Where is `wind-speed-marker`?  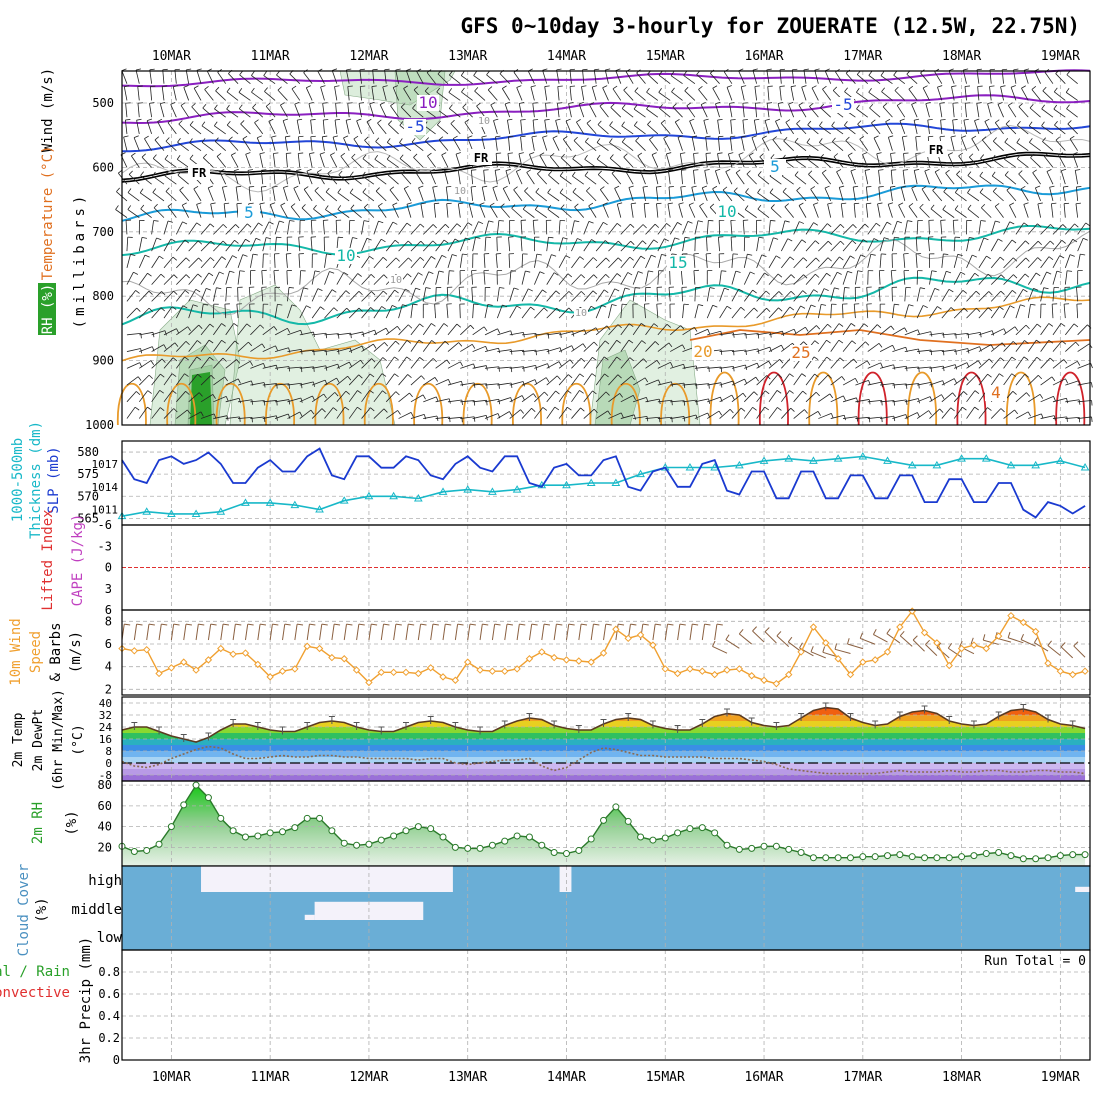 wind-speed-marker is located at coordinates (258, 664).